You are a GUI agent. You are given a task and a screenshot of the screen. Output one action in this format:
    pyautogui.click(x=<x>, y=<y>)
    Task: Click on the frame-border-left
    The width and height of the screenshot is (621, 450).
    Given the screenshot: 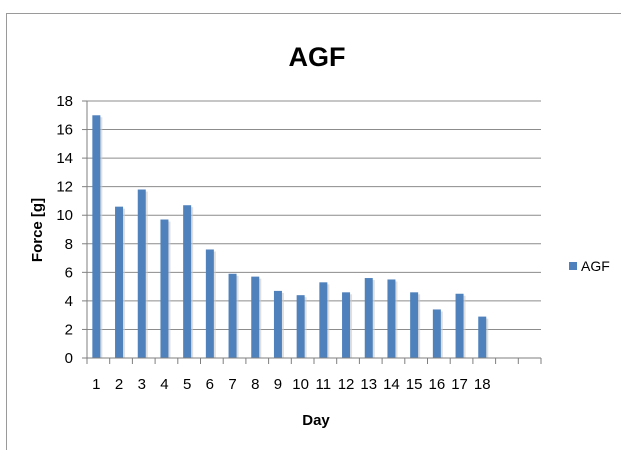 What is the action you would take?
    pyautogui.click(x=6, y=231)
    